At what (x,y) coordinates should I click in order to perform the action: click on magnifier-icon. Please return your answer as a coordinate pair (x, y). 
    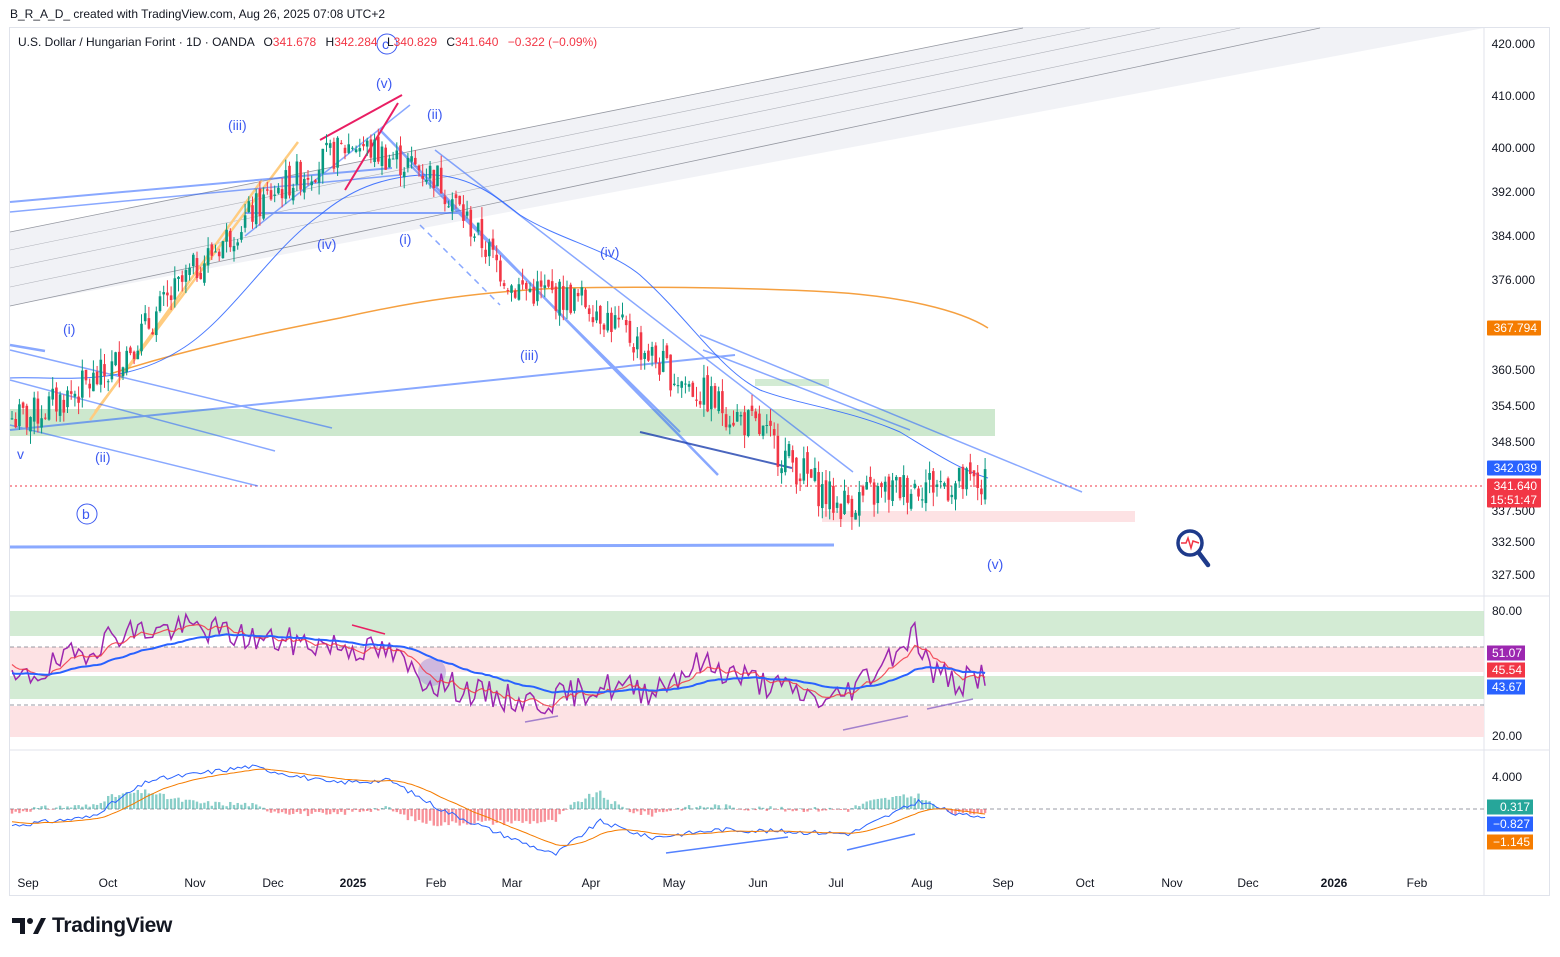
    Looking at the image, I should click on (1193, 548).